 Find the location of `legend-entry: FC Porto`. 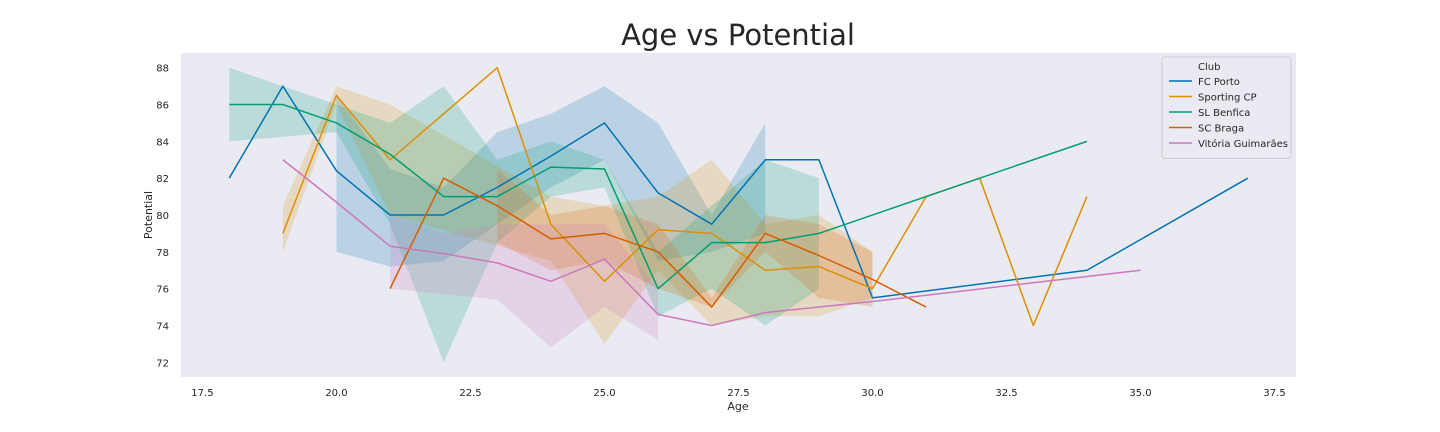

legend-entry: FC Porto is located at coordinates (1219, 82).